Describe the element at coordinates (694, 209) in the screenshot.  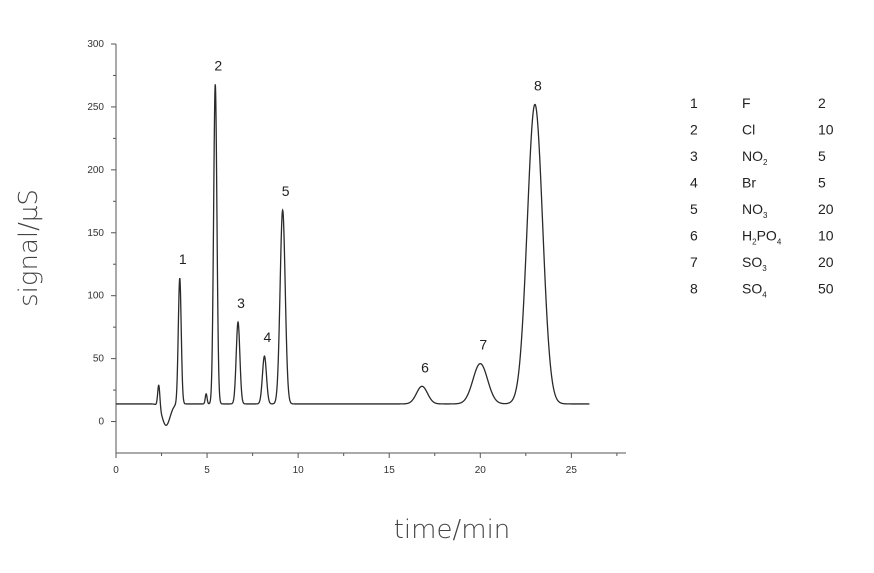
I see `legend-number: 5` at that location.